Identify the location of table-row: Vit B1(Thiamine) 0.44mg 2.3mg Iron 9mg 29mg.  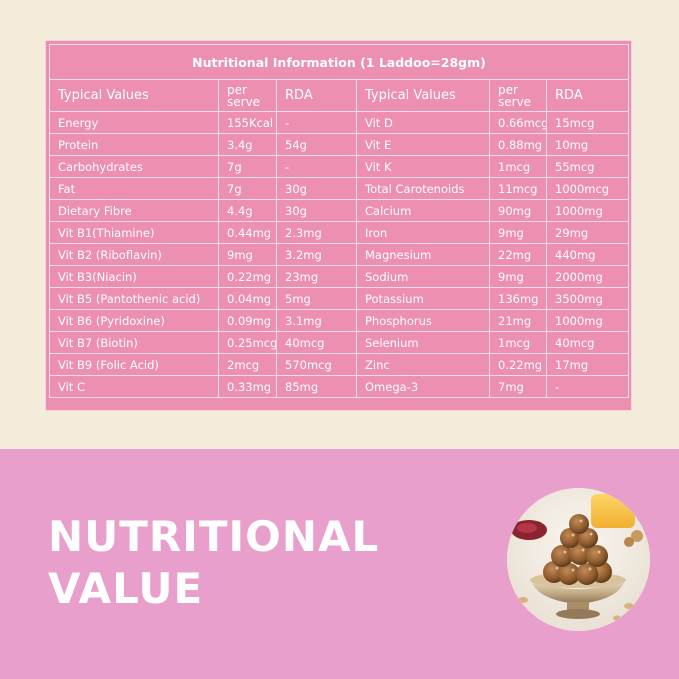
(339, 232).